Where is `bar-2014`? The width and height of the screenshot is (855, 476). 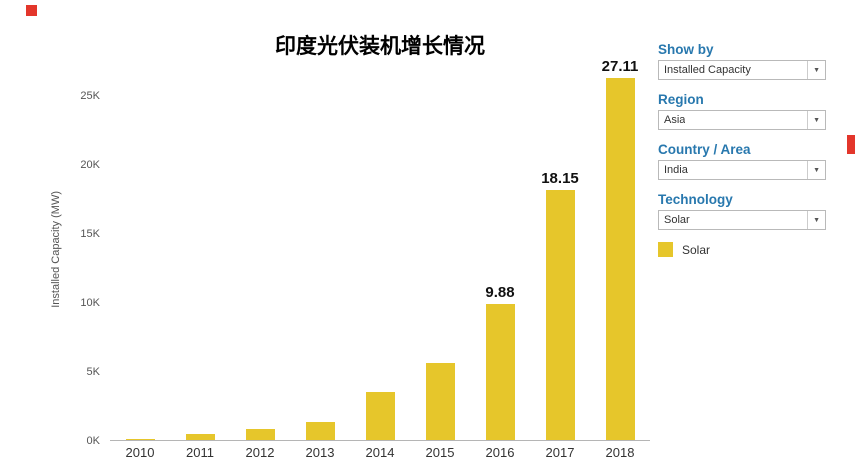
bar-2014 is located at coordinates (380, 415).